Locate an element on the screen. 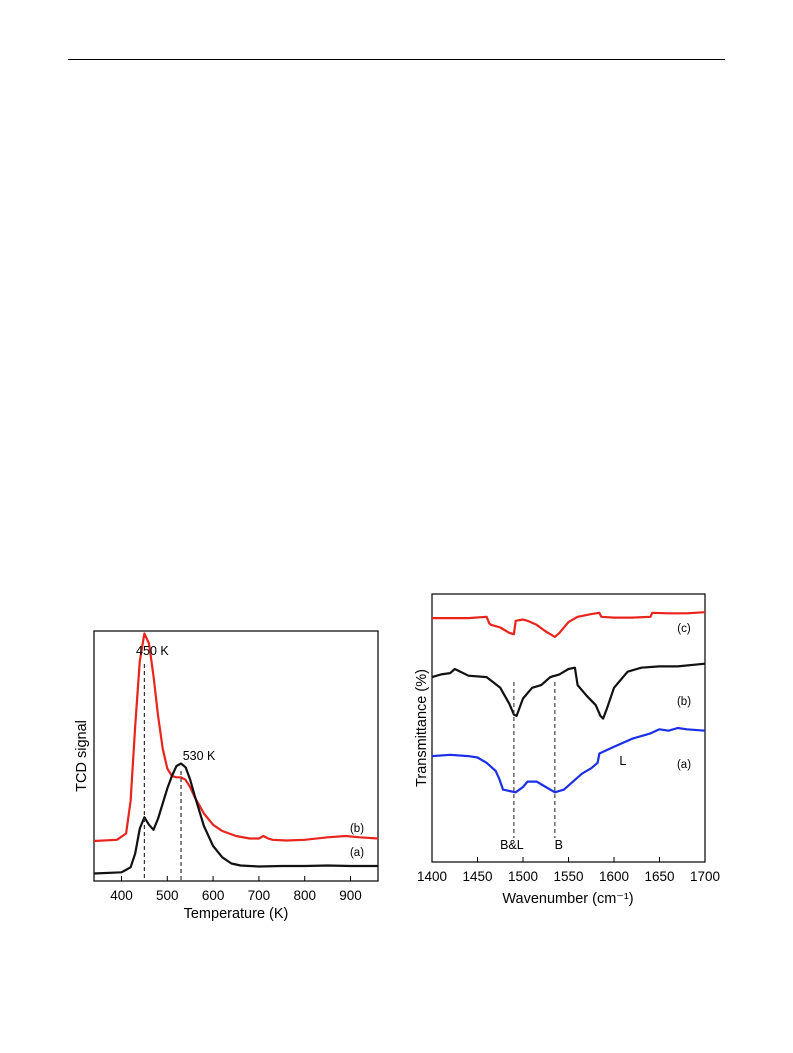 The height and width of the screenshot is (1053, 793). ir-annotations: B&L B L is located at coordinates (563, 767).